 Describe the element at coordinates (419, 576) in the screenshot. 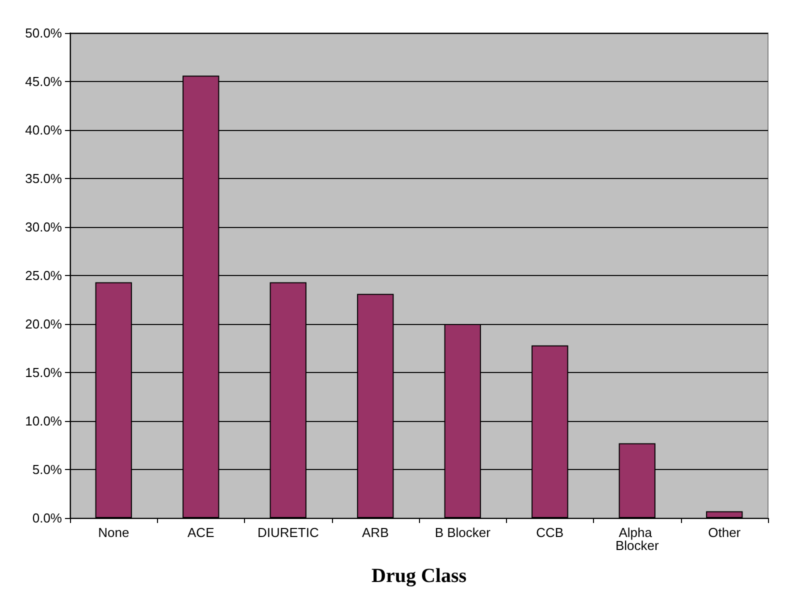

I see `x-axis-title: Drug Class` at that location.